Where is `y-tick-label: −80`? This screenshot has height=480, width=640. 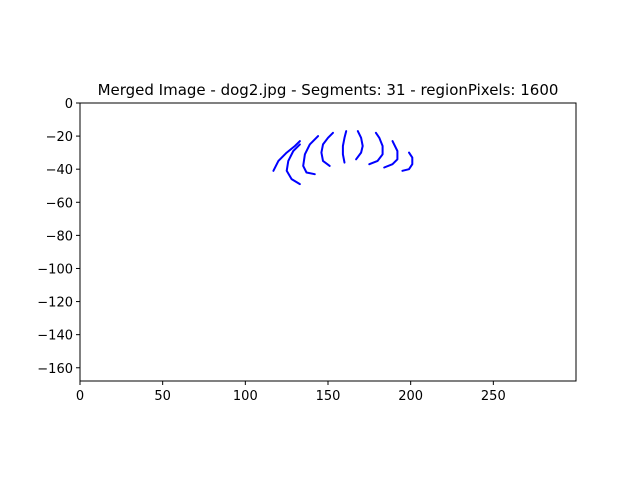 y-tick-label: −80 is located at coordinates (59, 236).